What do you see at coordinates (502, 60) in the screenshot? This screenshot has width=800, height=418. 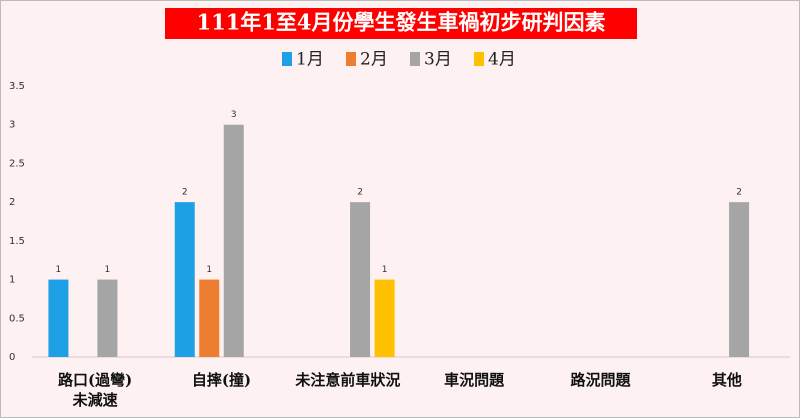 I see `legend-label: 4月` at bounding box center [502, 60].